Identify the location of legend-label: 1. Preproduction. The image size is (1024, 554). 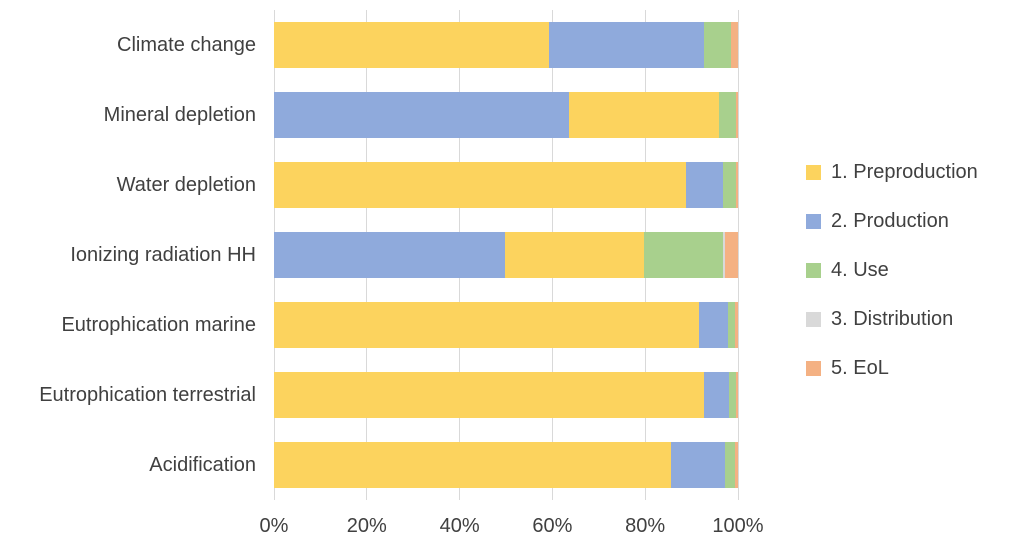
(904, 172).